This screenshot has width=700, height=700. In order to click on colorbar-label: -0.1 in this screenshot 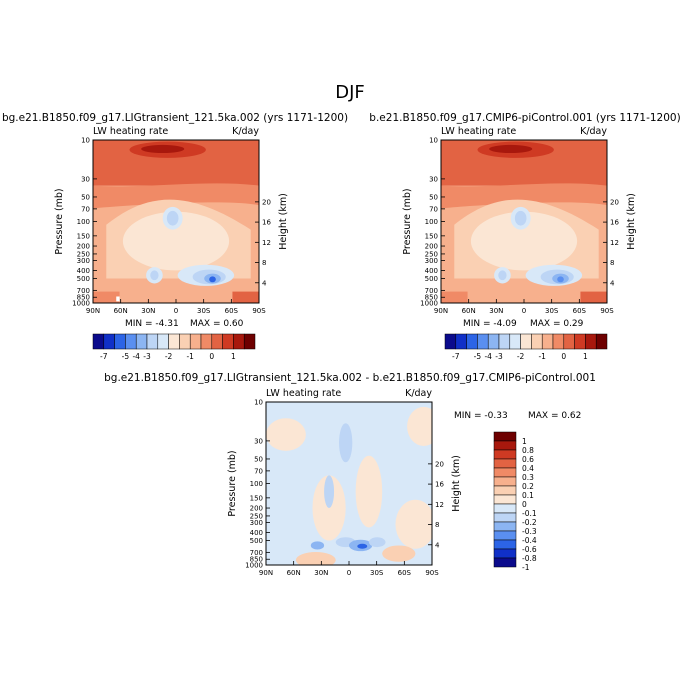, I will do `click(529, 513)`.